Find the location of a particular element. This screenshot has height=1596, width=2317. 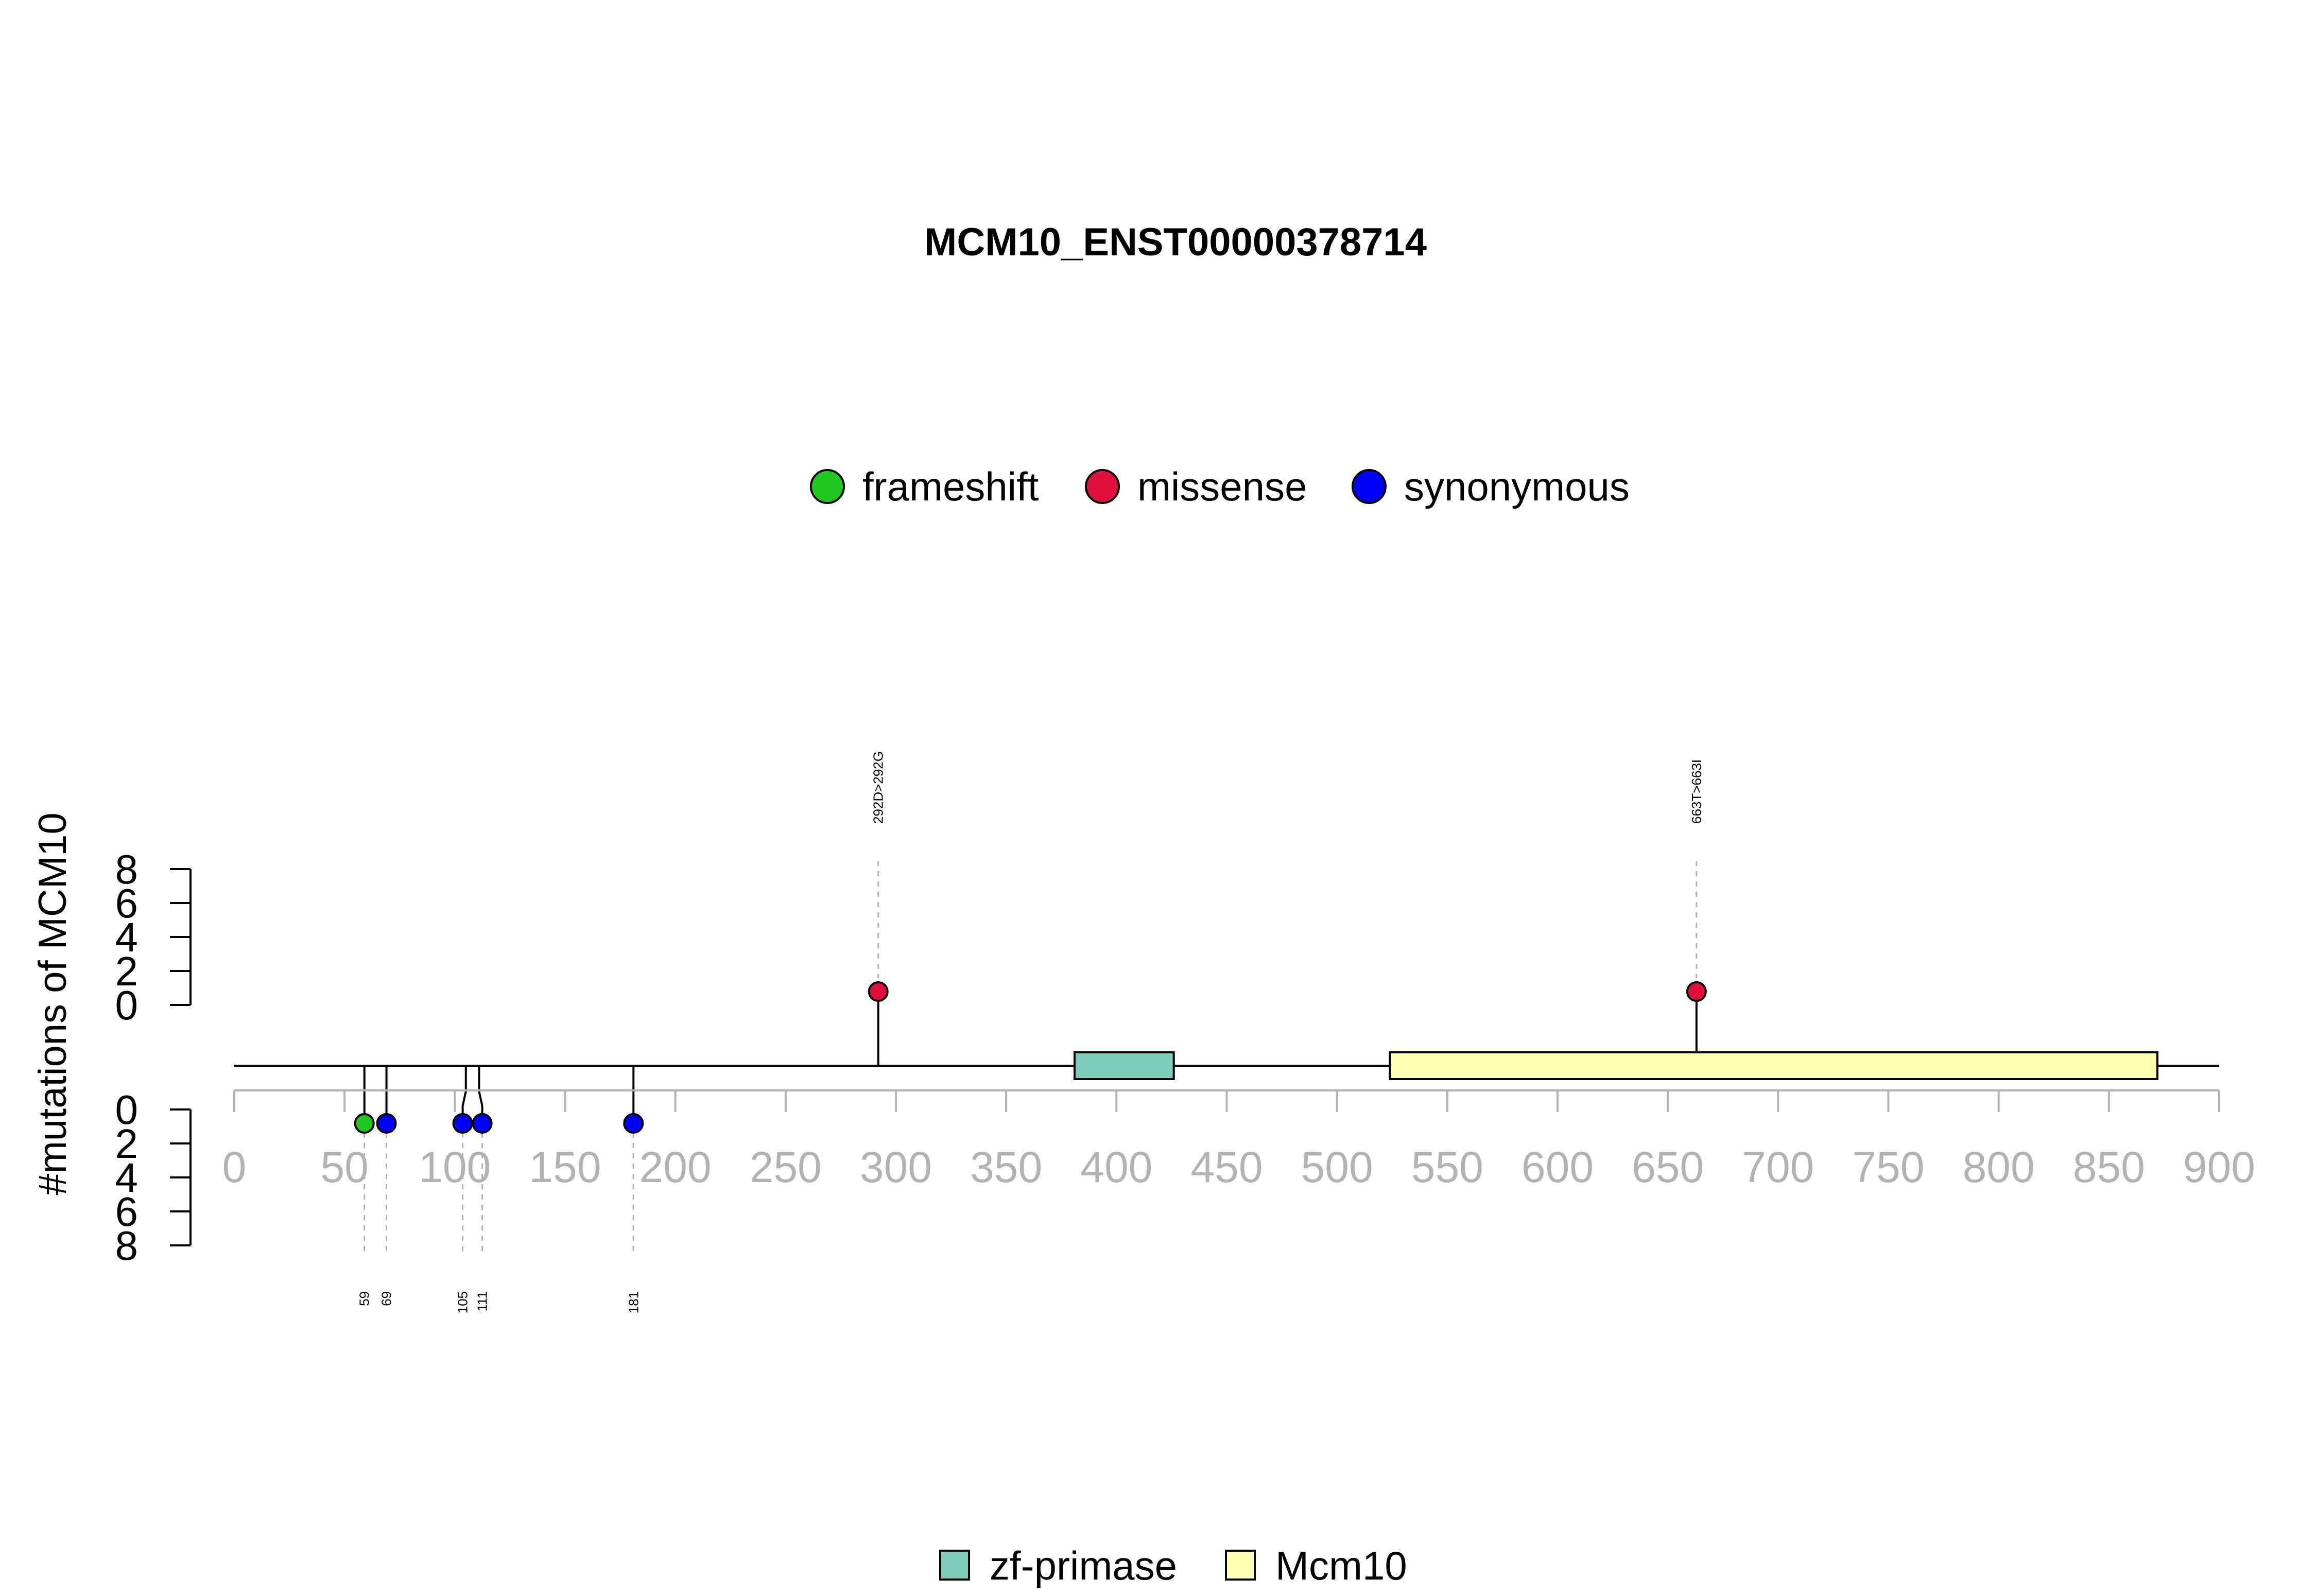

chart-title: MCM10_ENST00000378714 is located at coordinates (1175, 242).